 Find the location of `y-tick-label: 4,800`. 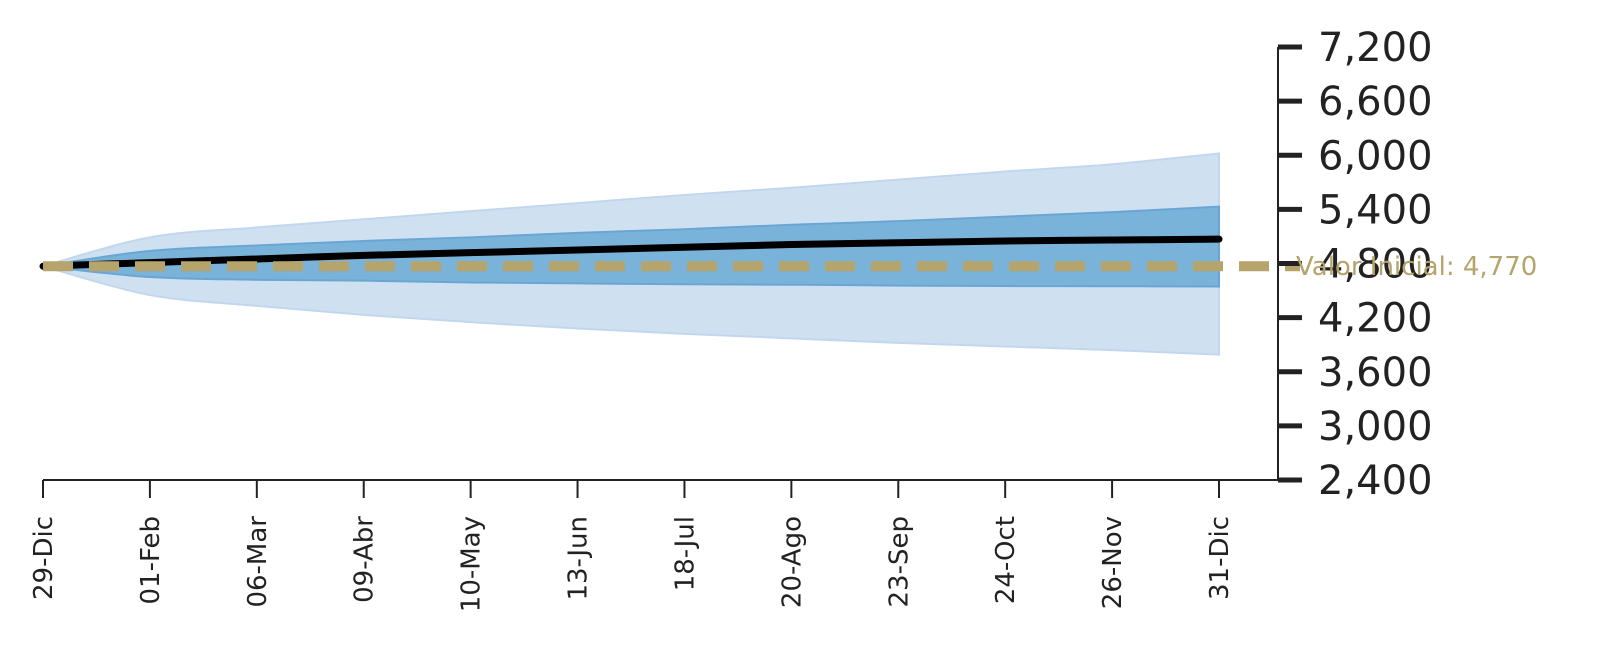

y-tick-label: 4,800 is located at coordinates (1375, 265).